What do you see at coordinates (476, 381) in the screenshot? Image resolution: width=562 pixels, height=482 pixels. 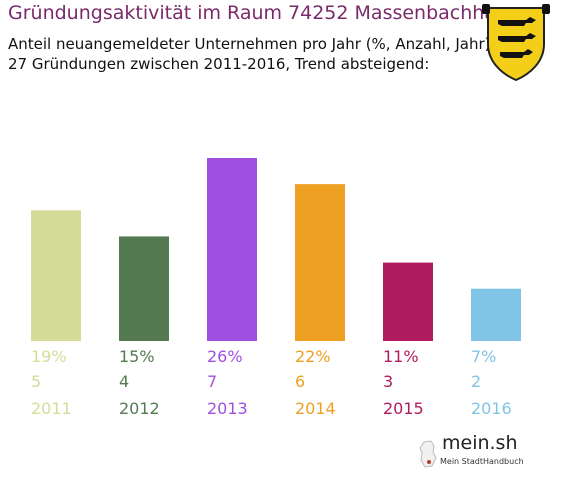 I see `count-label-2016: 2` at bounding box center [476, 381].